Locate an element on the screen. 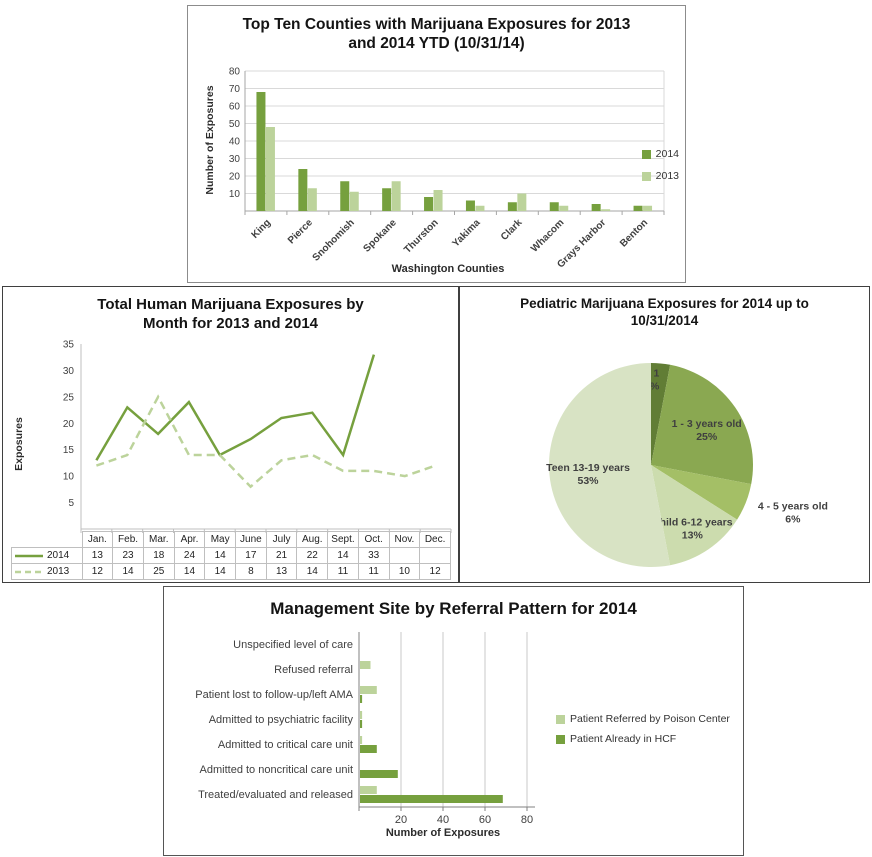 The image size is (872, 857). legend-item-2014: 2014 is located at coordinates (660, 154).